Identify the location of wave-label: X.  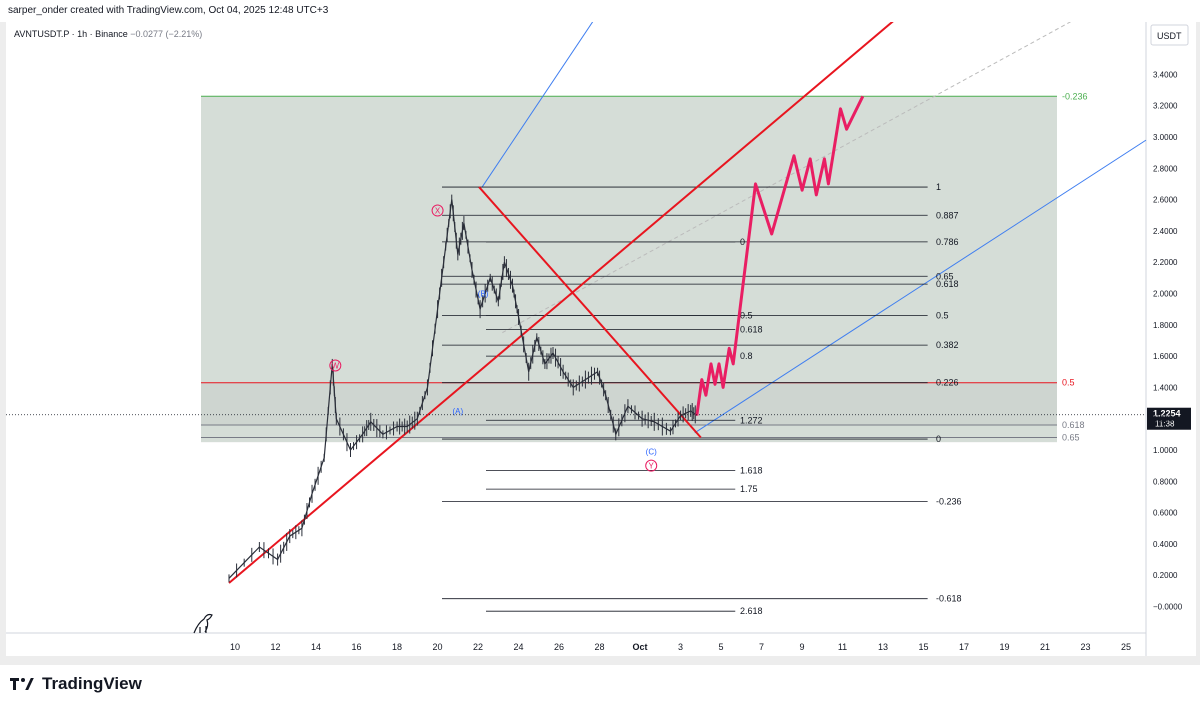
(438, 211).